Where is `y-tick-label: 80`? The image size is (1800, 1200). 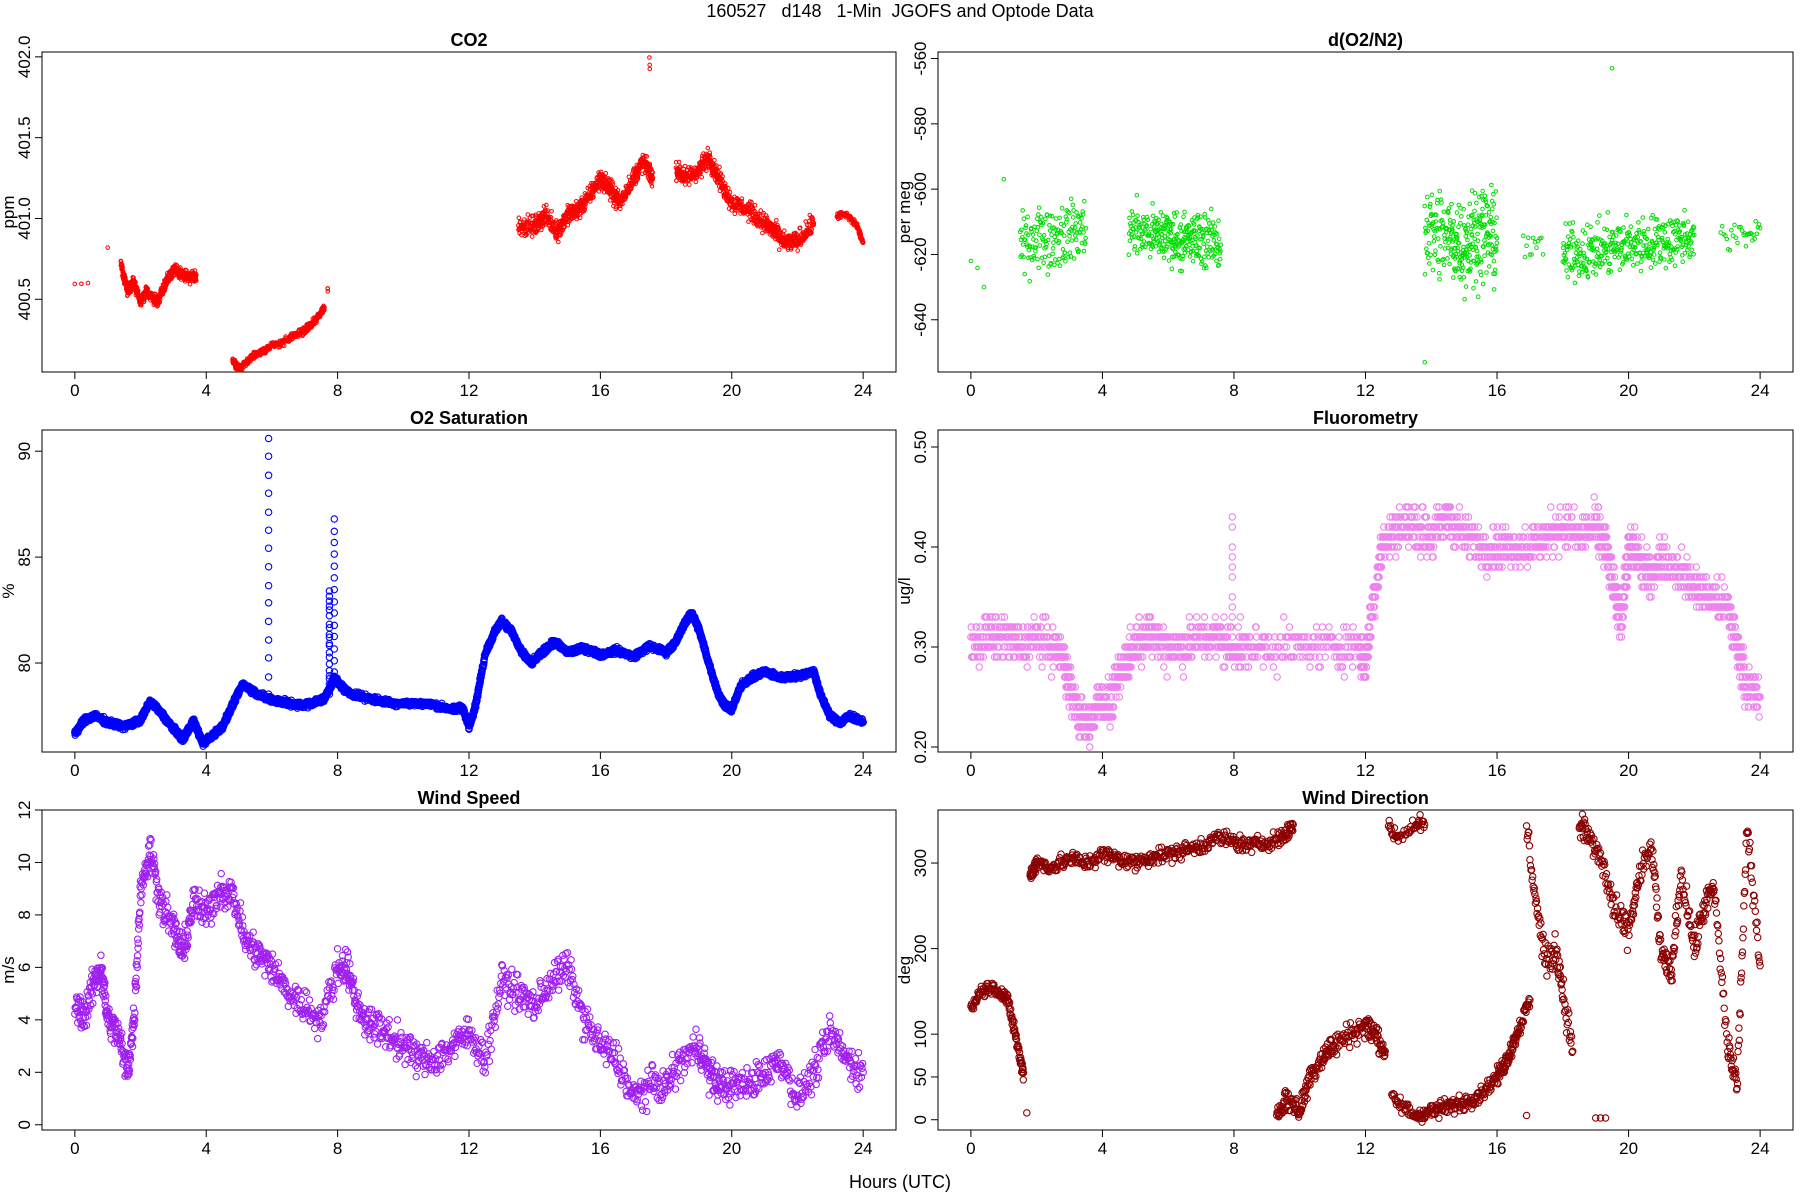
y-tick-label: 80 is located at coordinates (24, 663).